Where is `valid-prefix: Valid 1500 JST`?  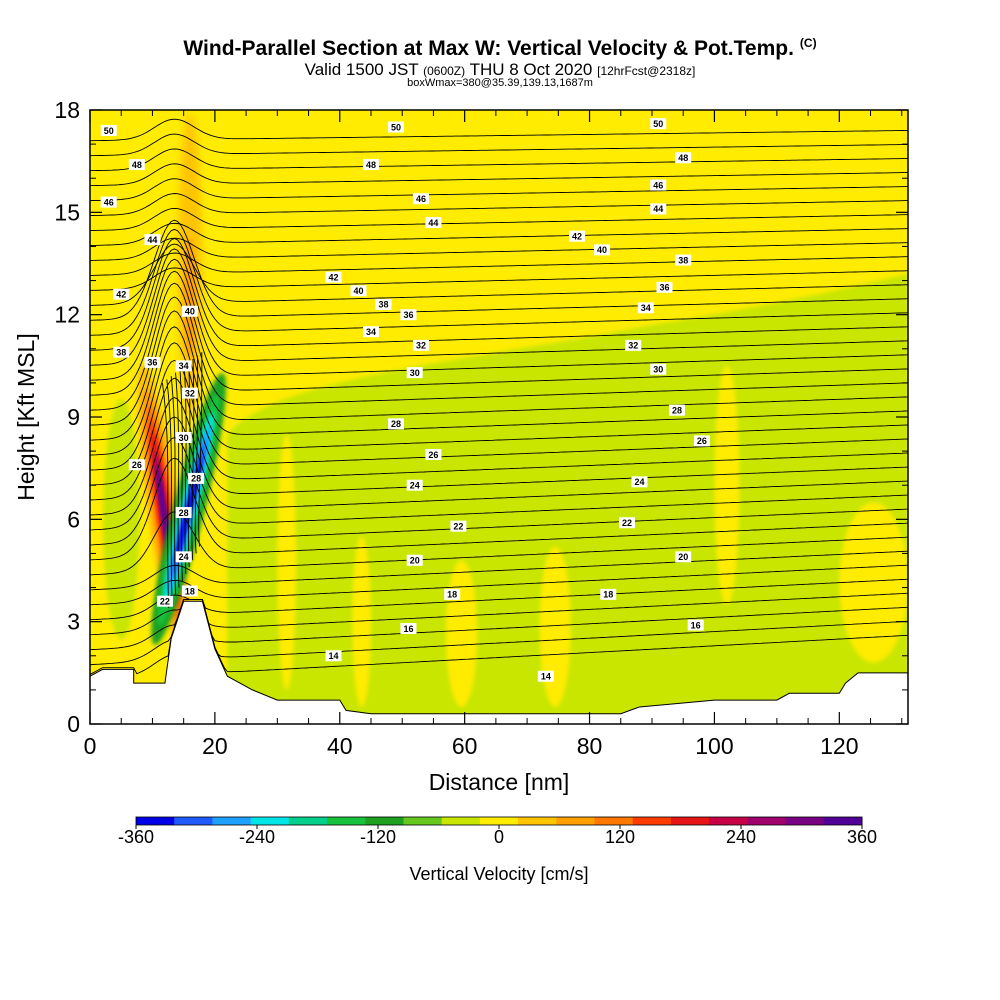 valid-prefix: Valid 1500 JST is located at coordinates (361, 69).